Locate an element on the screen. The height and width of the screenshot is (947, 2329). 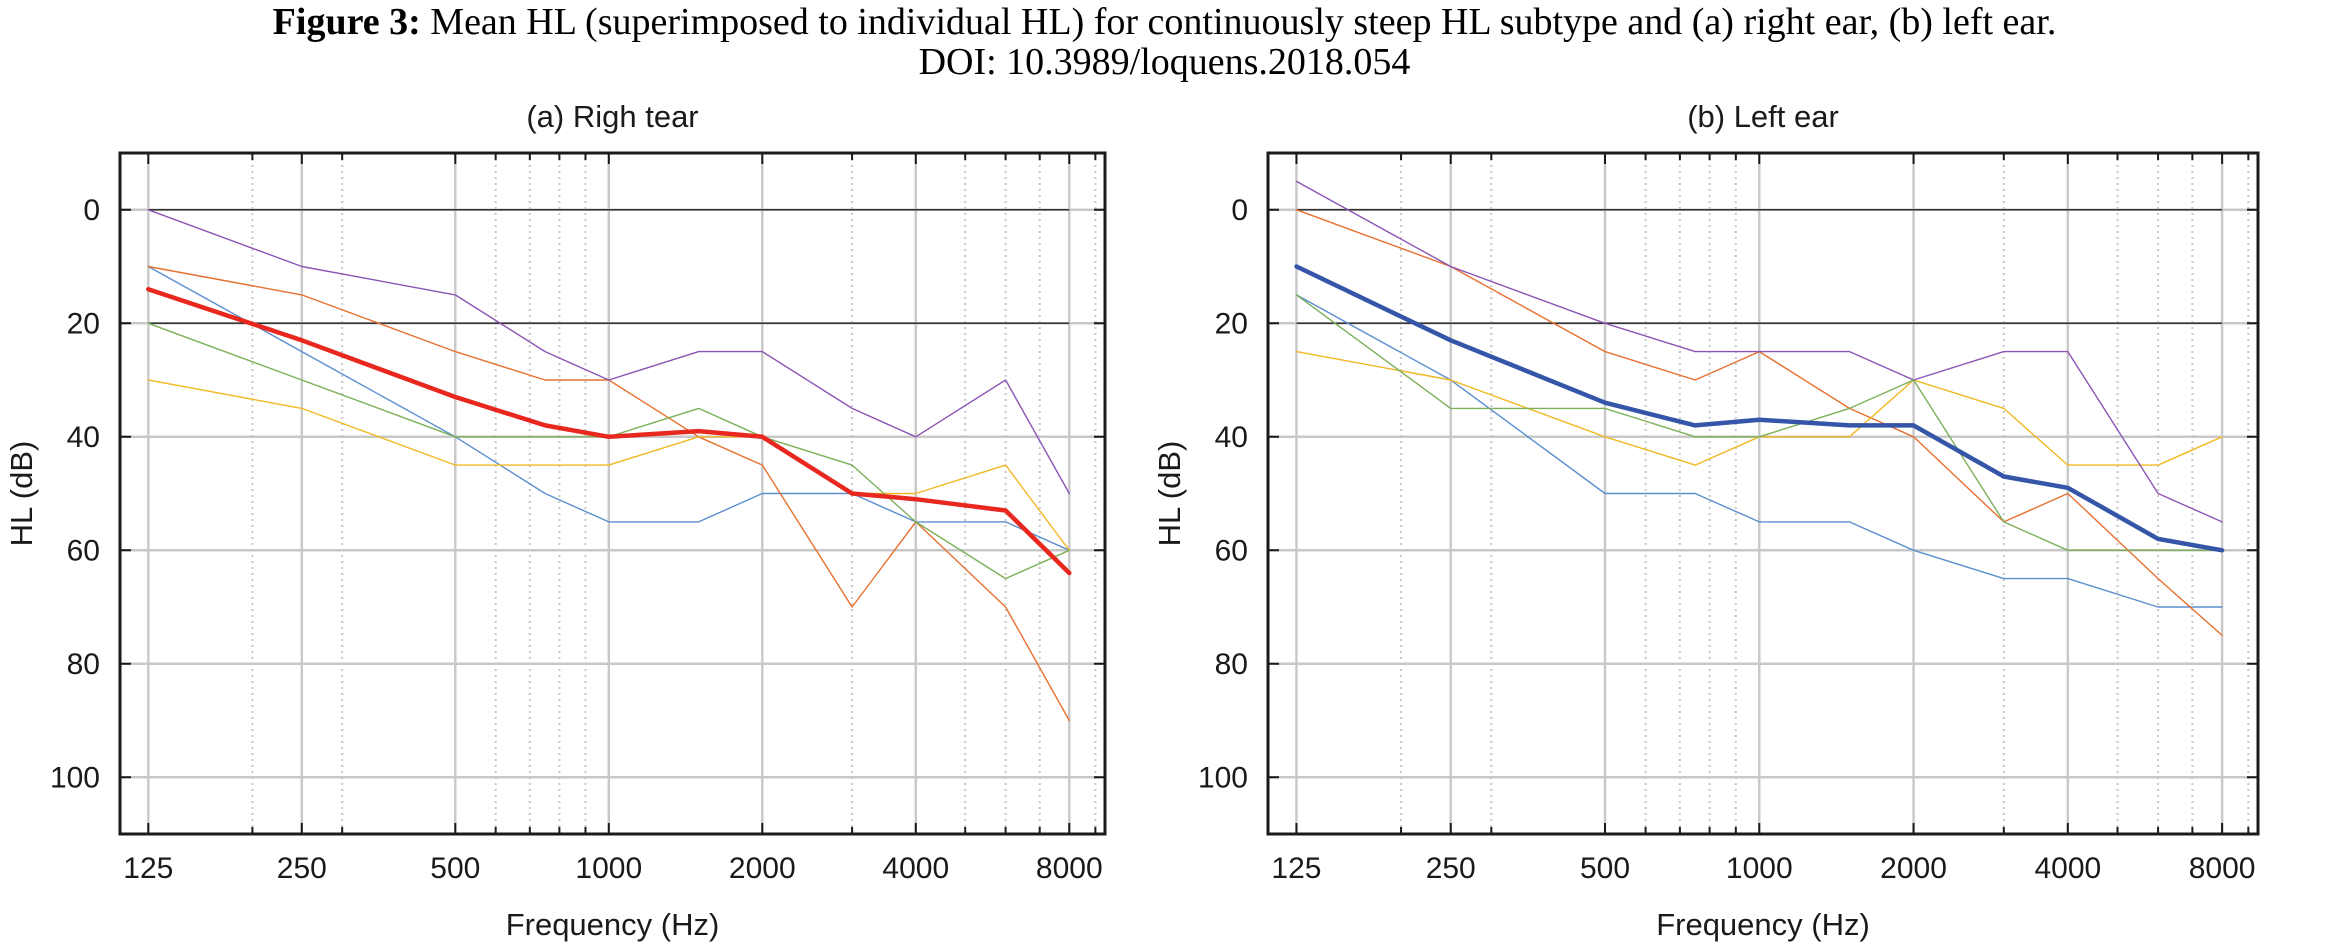
chart-b-y-tick-label: 60 is located at coordinates (1231, 550).